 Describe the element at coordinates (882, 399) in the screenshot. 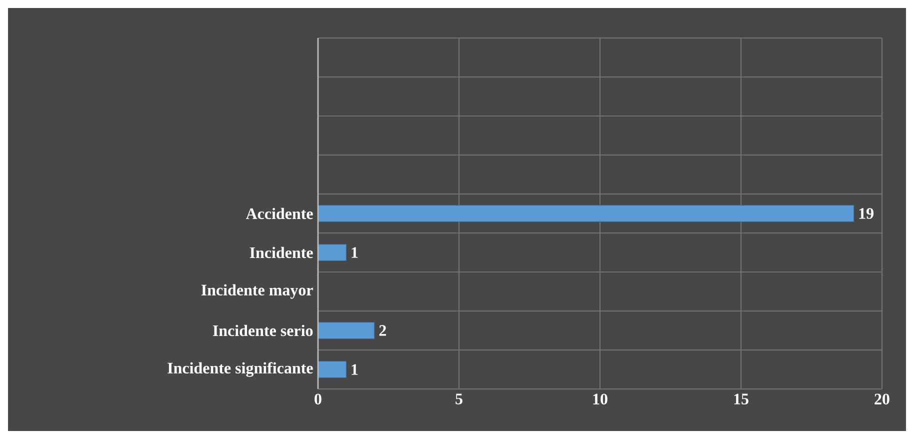

I see `x-tick-label: 20` at that location.